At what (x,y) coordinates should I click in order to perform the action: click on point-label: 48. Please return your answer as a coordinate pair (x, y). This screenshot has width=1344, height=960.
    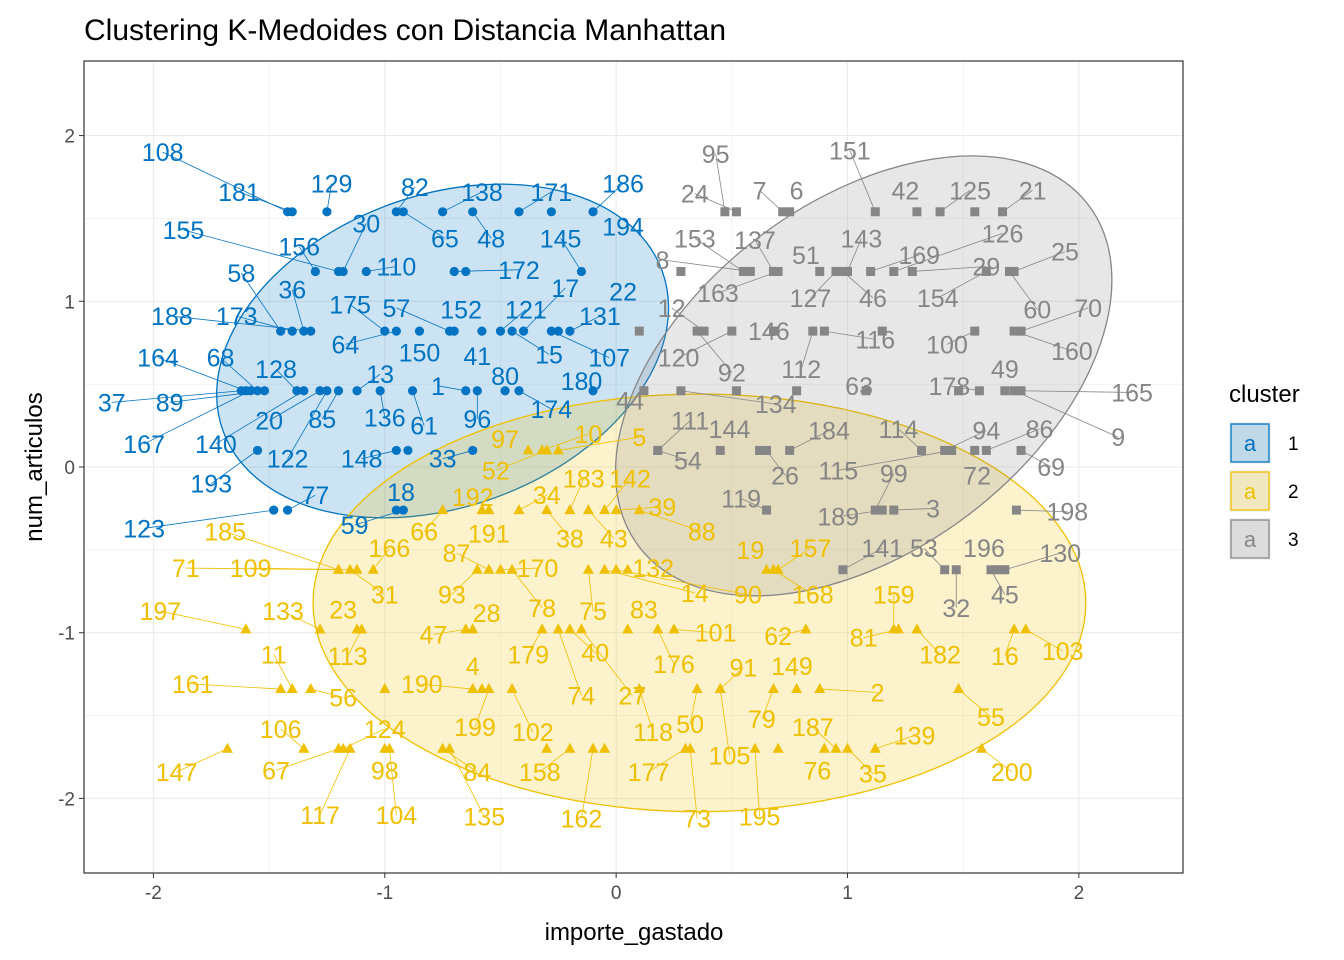
    Looking at the image, I should click on (491, 239).